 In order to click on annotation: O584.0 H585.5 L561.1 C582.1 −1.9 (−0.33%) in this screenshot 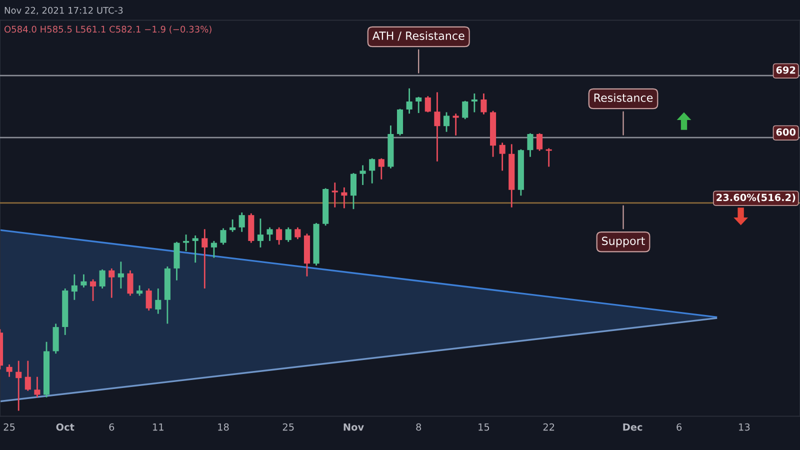, I will do `click(108, 30)`.